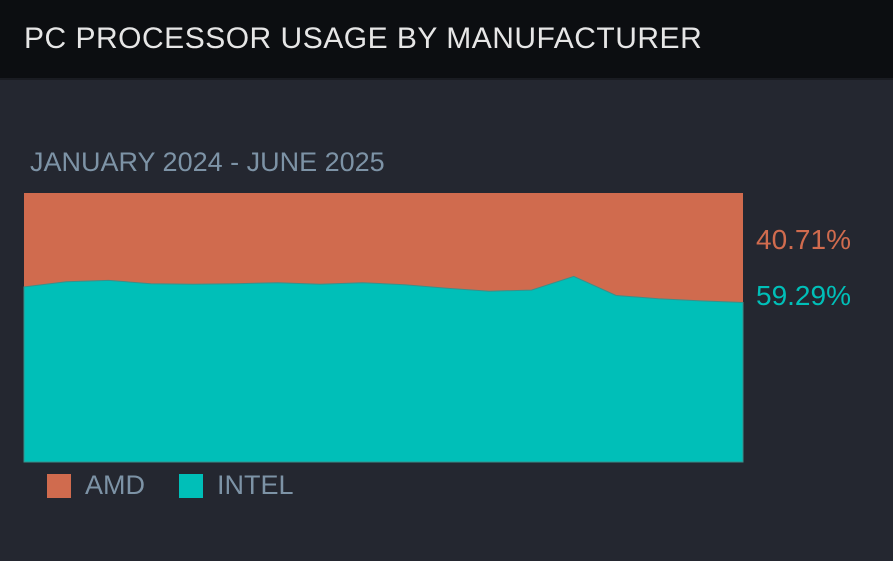 The image size is (893, 561). I want to click on intel-swatch, so click(191, 485).